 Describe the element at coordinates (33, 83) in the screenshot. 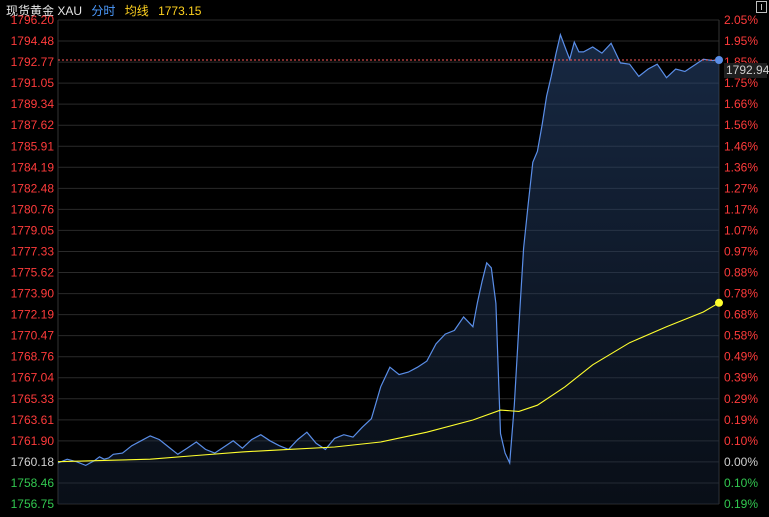

I see `y-tick-left: 1791.05` at that location.